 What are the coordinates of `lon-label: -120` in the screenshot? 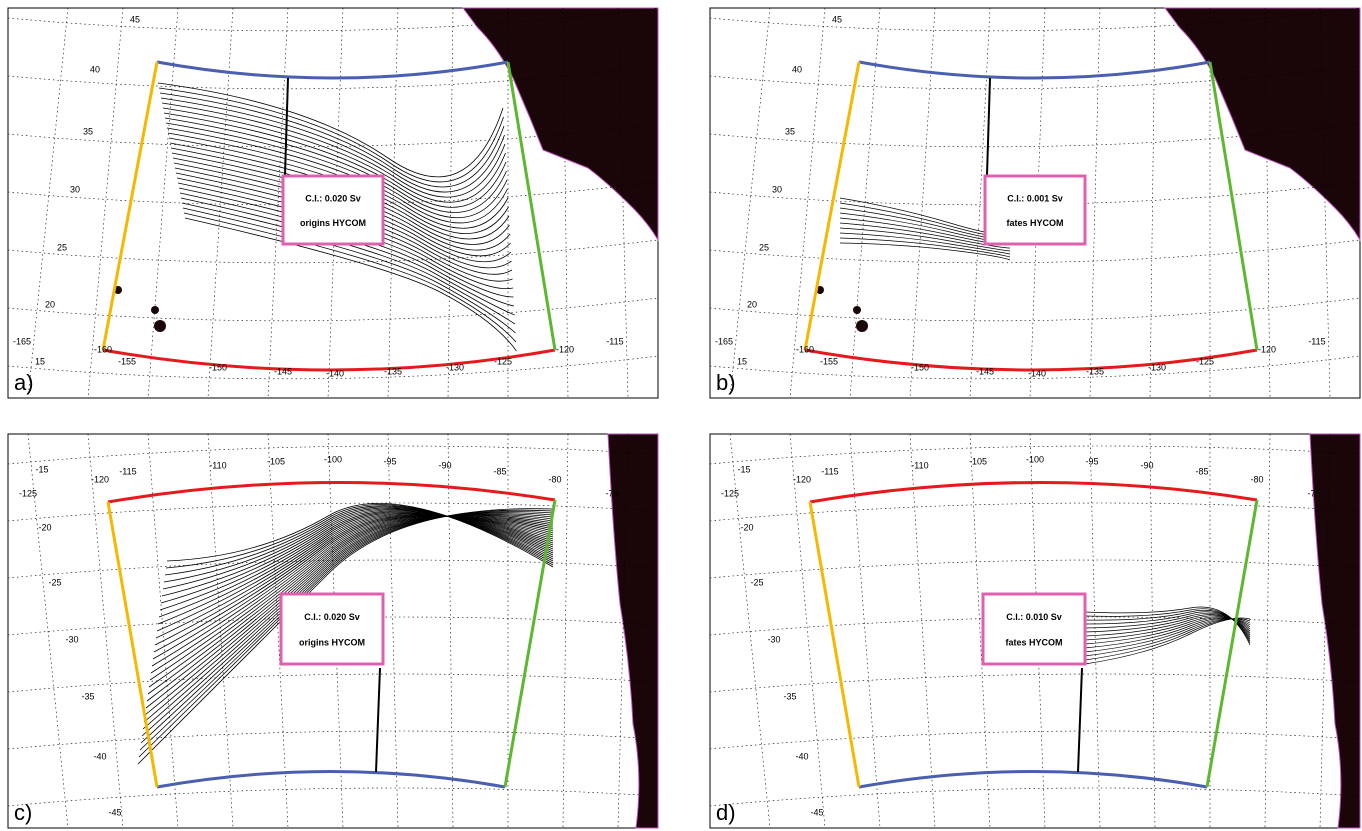 It's located at (565, 349).